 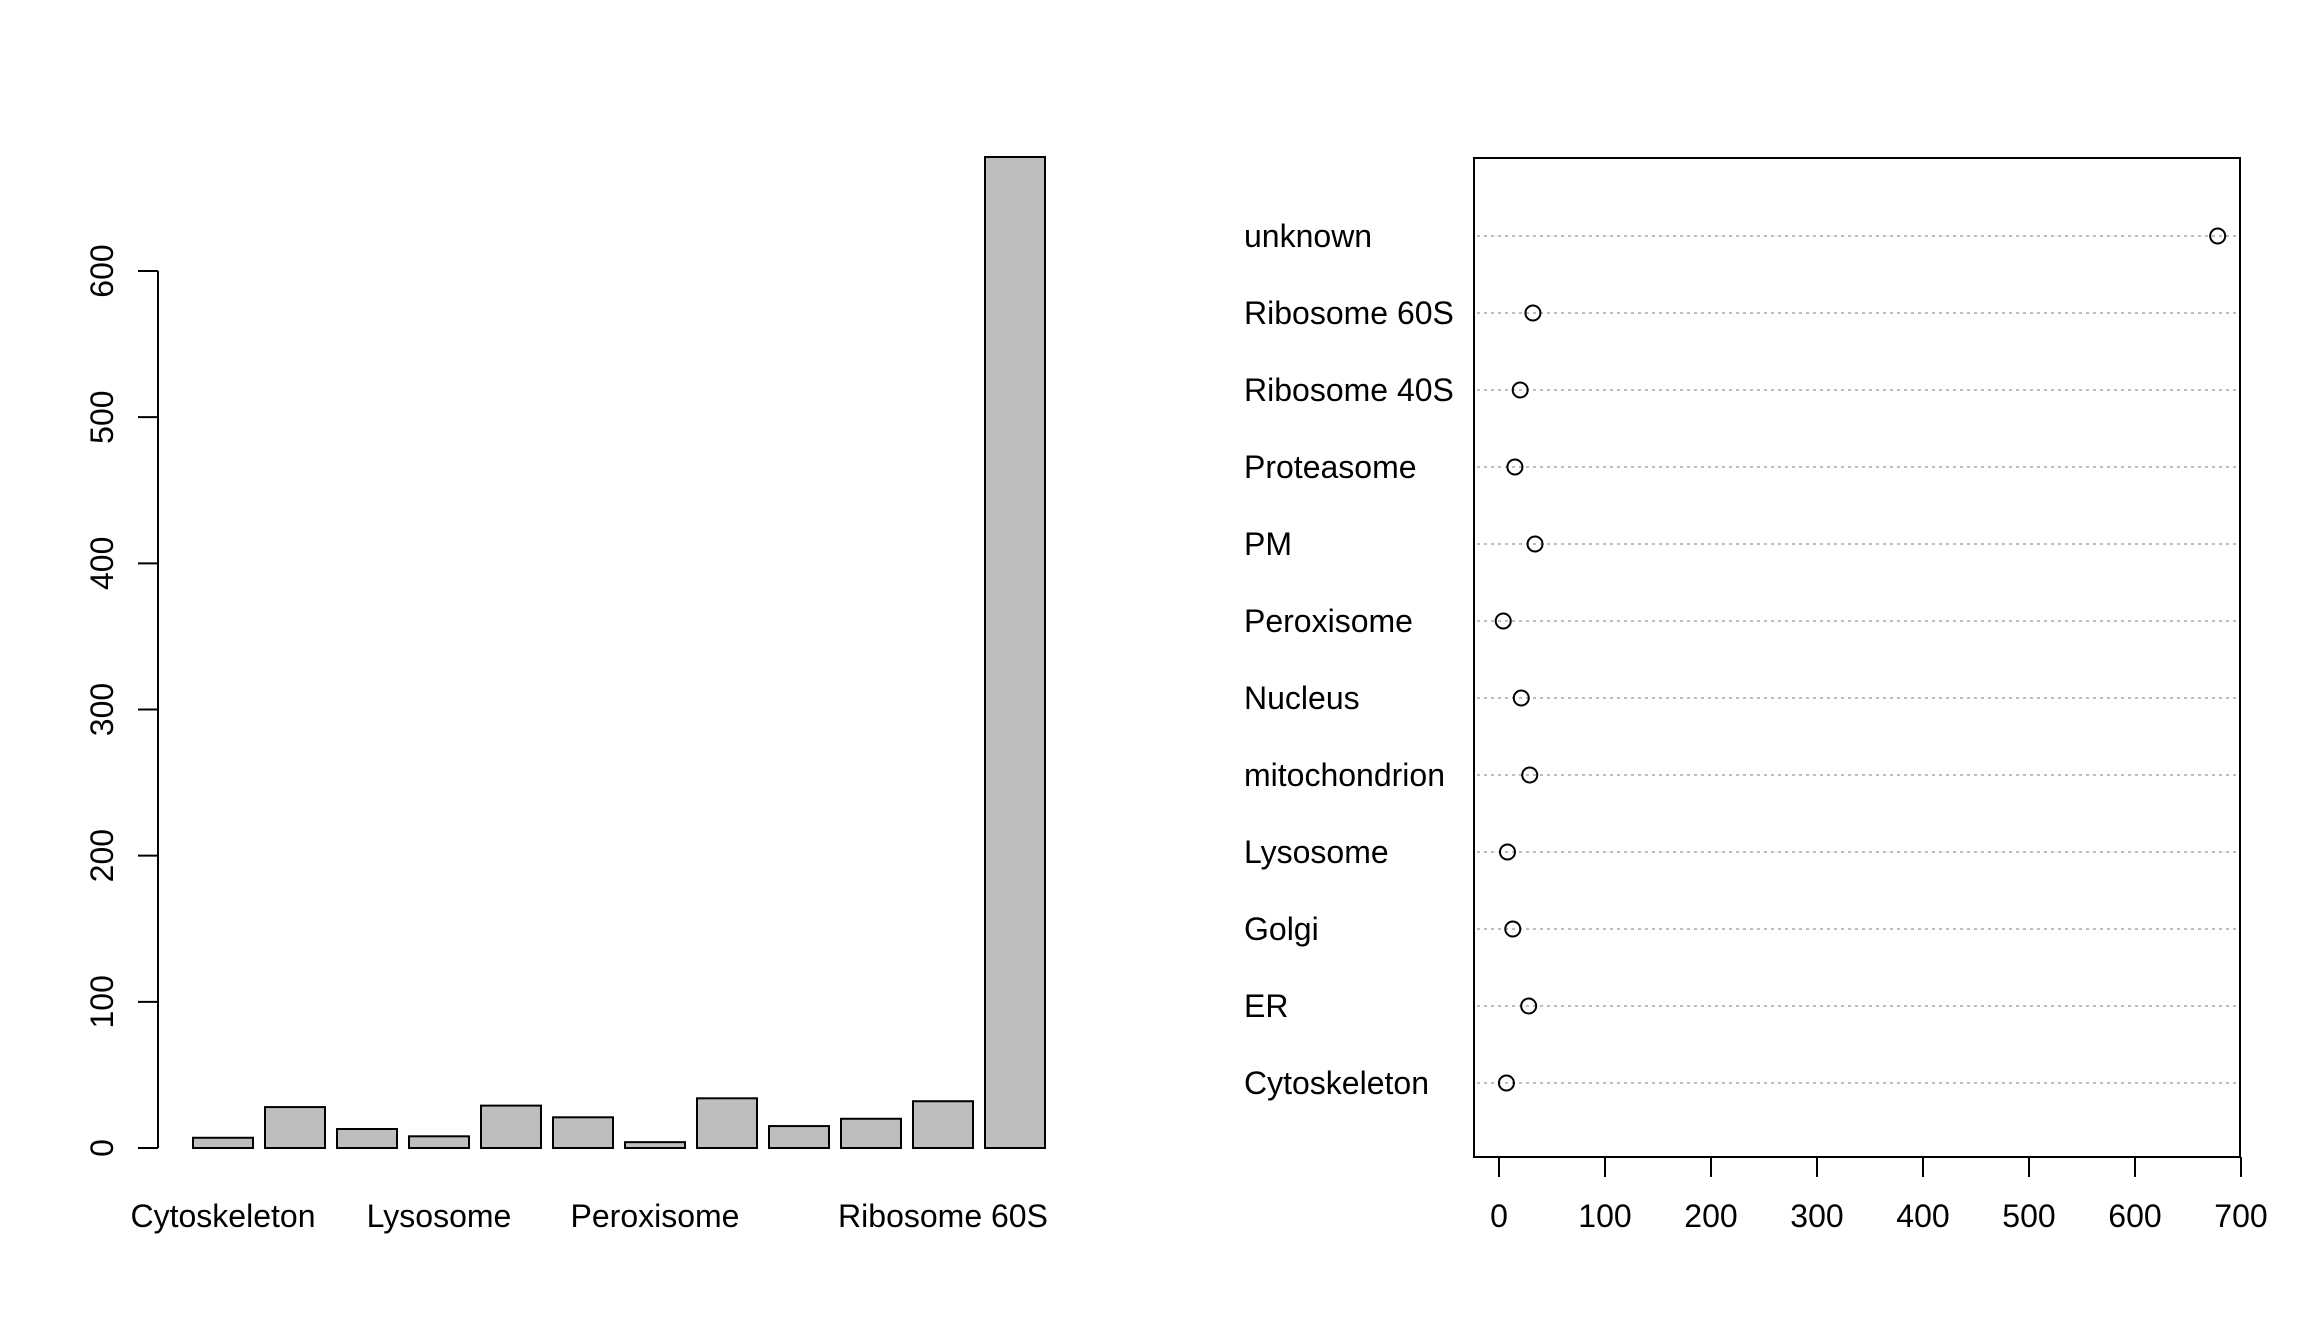 What do you see at coordinates (1281, 929) in the screenshot?
I see `category-label: Golgi` at bounding box center [1281, 929].